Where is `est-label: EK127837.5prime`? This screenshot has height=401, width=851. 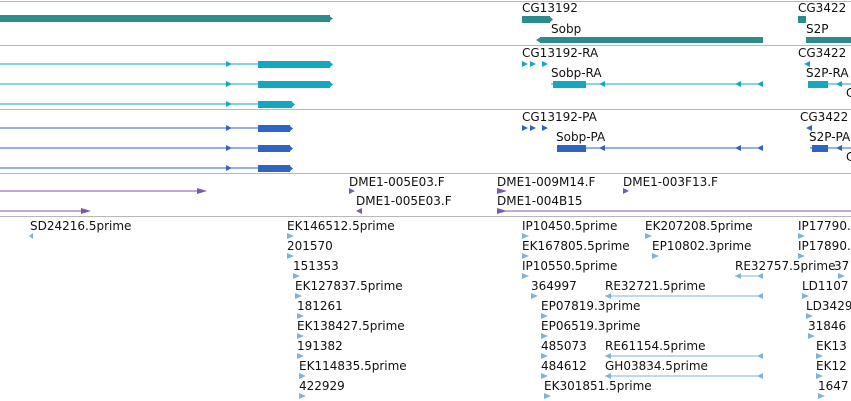
est-label: EK127837.5prime is located at coordinates (349, 286).